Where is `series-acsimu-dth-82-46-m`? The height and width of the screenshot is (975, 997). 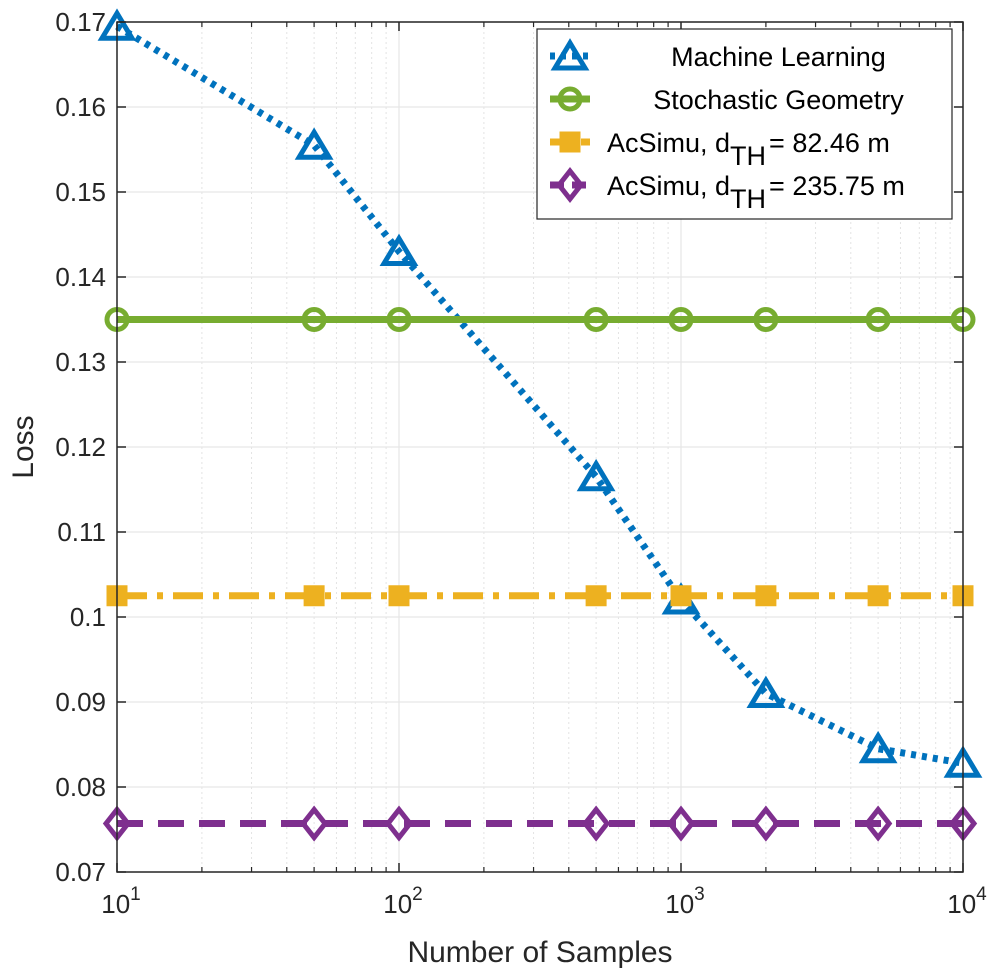
series-acsimu-dth-82-46-m is located at coordinates (540, 596).